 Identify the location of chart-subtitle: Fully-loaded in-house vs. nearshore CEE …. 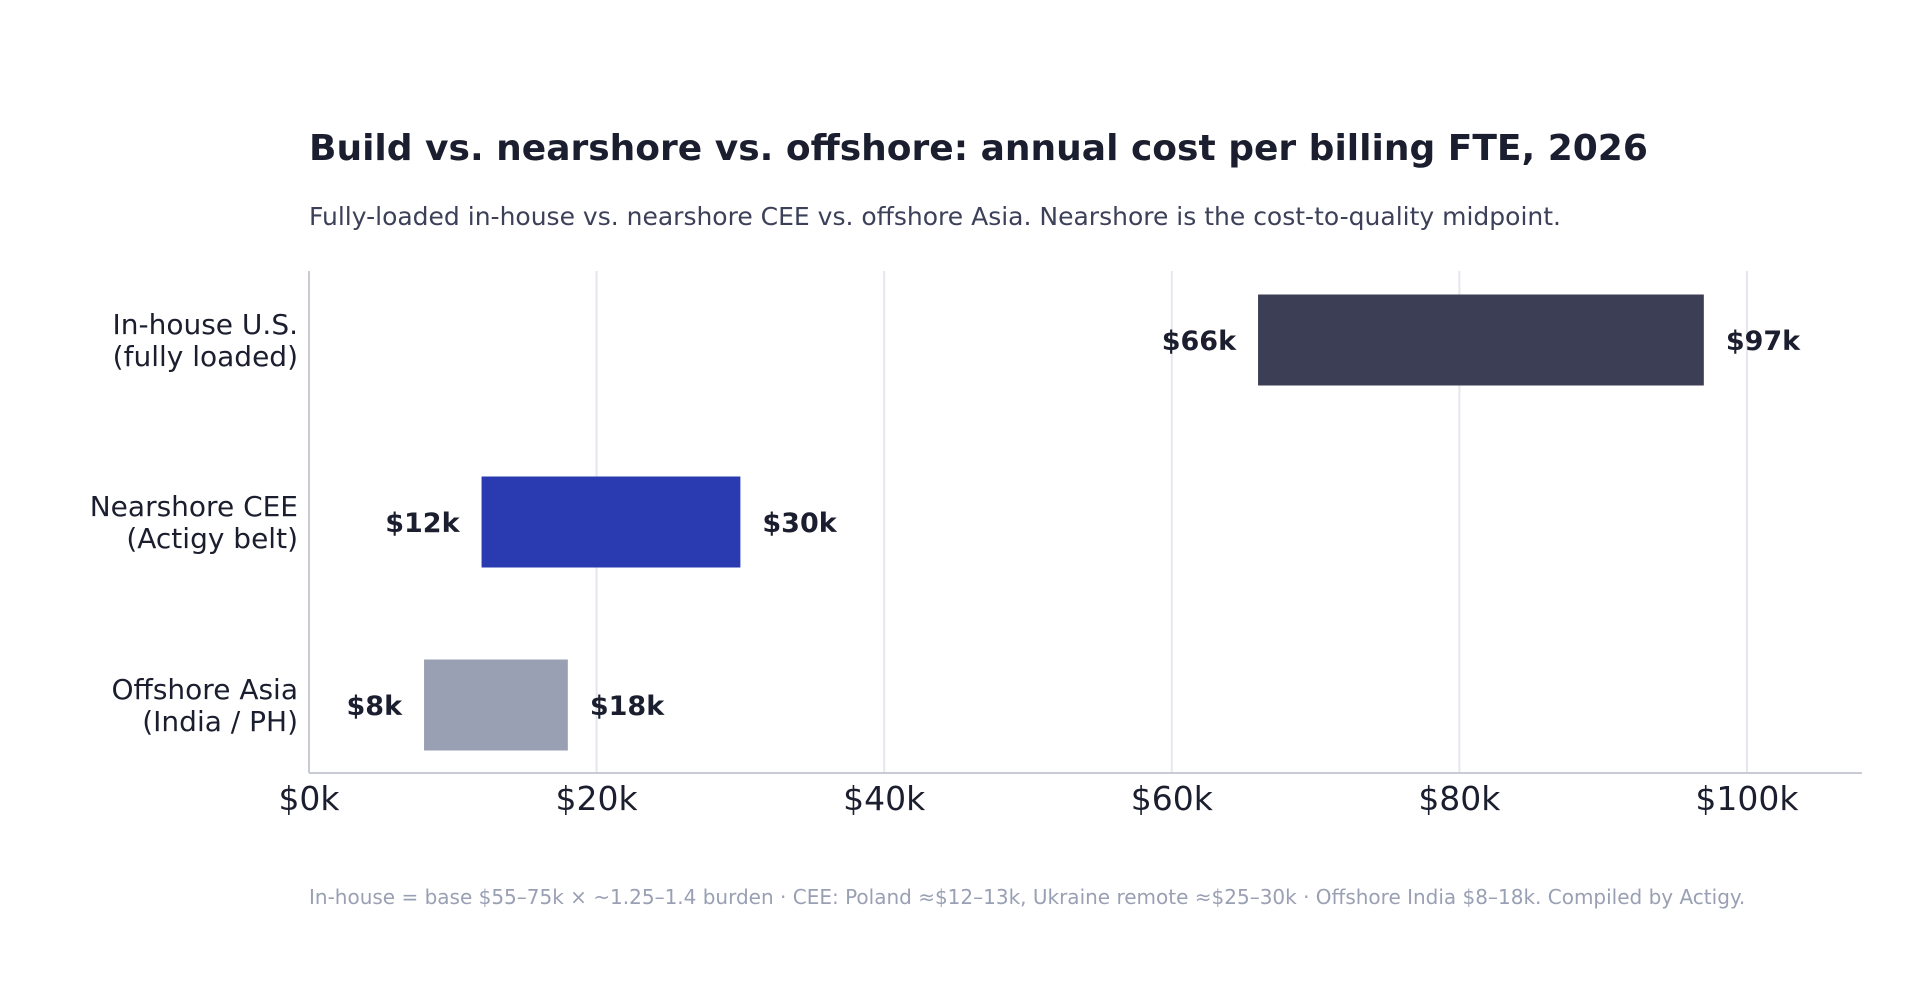
(935, 216).